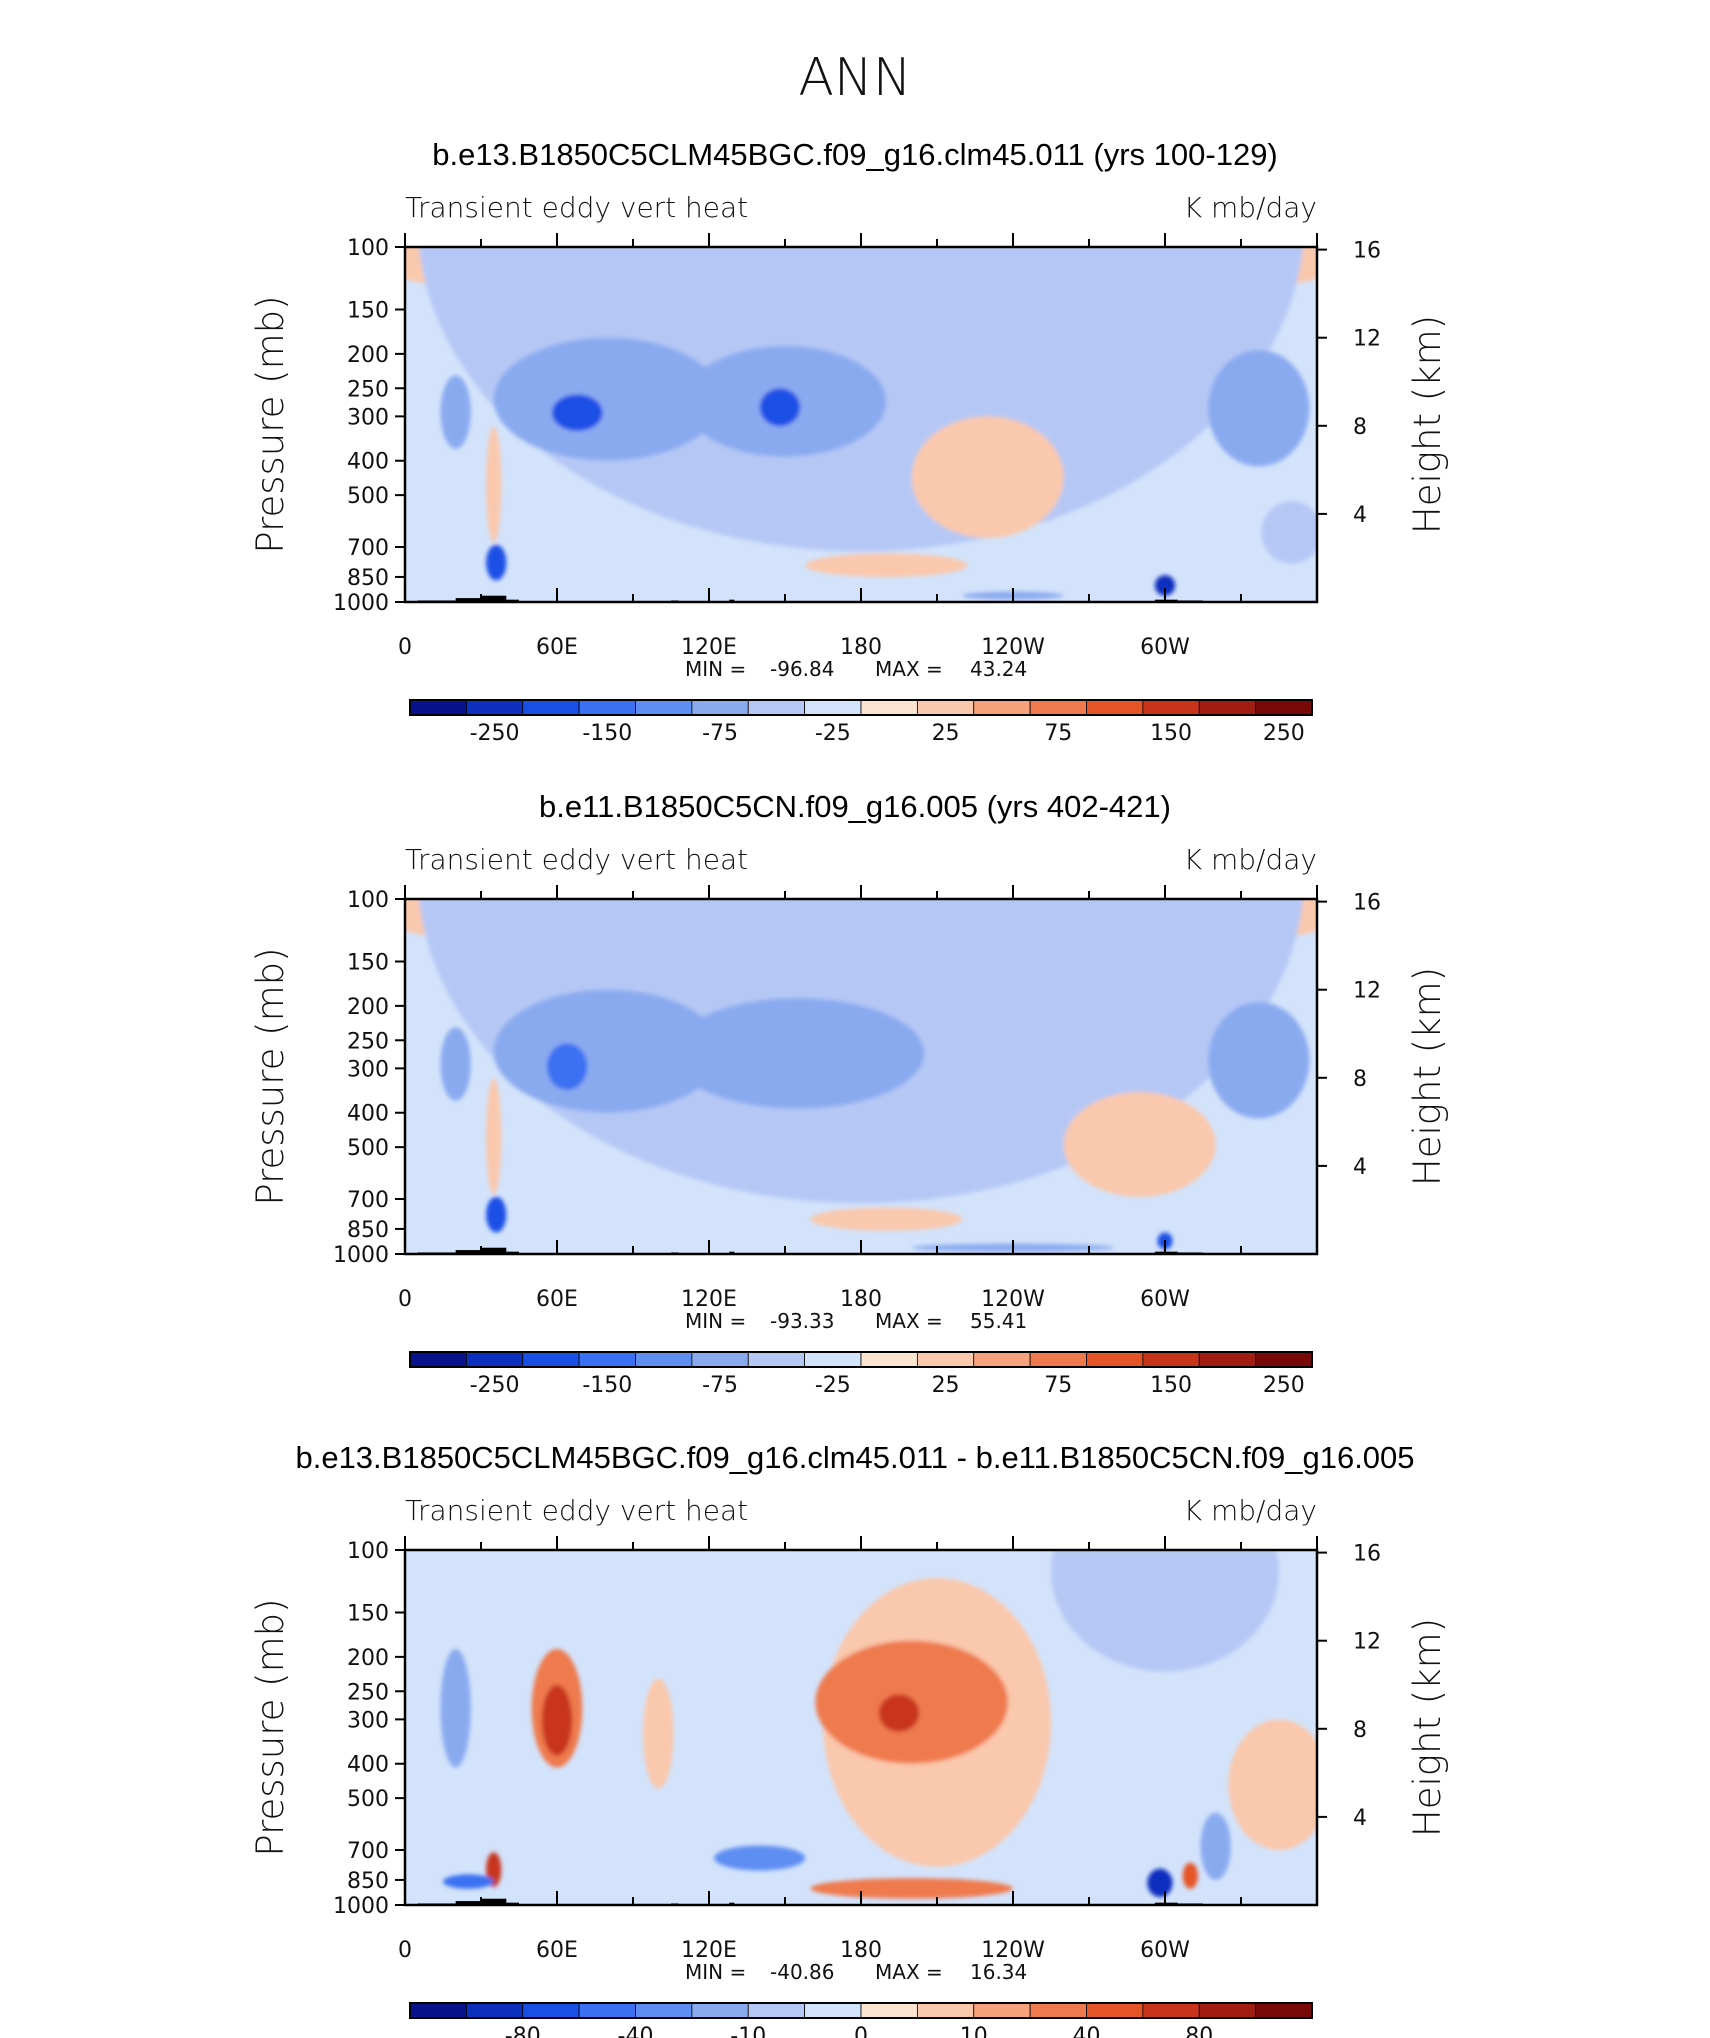  I want to click on y-tick-label: 850, so click(368, 578).